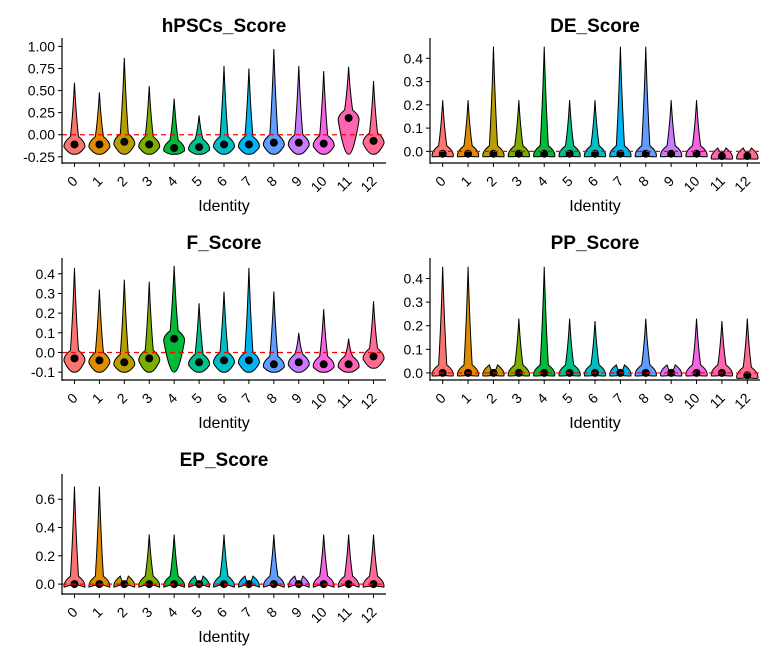  Describe the element at coordinates (224, 26) in the screenshot. I see `panel-title: hPSCs_Score` at that location.